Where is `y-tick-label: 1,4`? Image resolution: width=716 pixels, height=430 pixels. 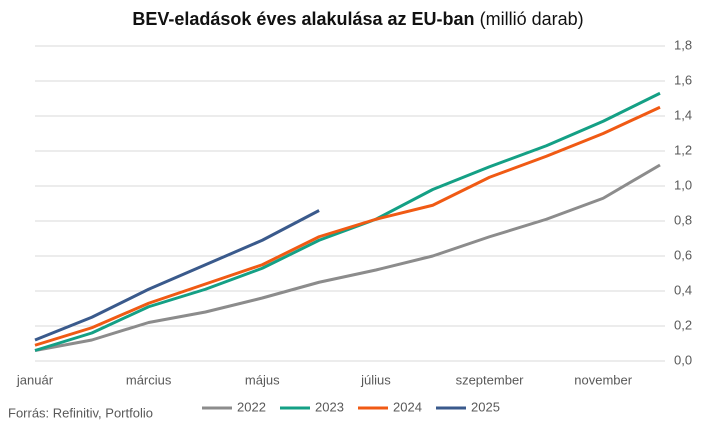
y-tick-label: 1,4 is located at coordinates (683, 114).